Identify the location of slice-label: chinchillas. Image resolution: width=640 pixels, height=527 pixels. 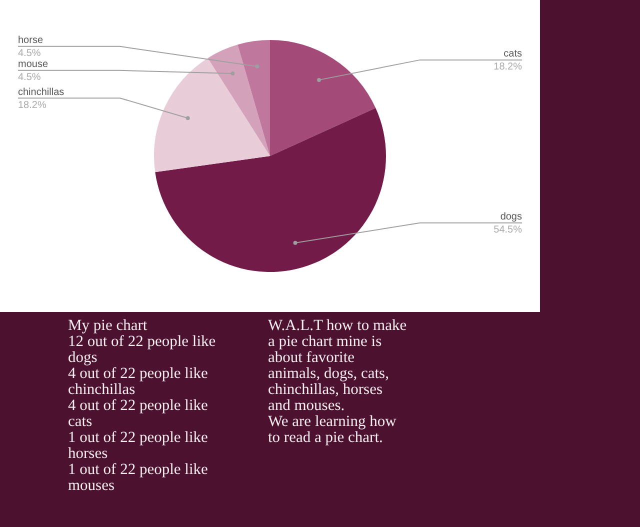
(41, 92).